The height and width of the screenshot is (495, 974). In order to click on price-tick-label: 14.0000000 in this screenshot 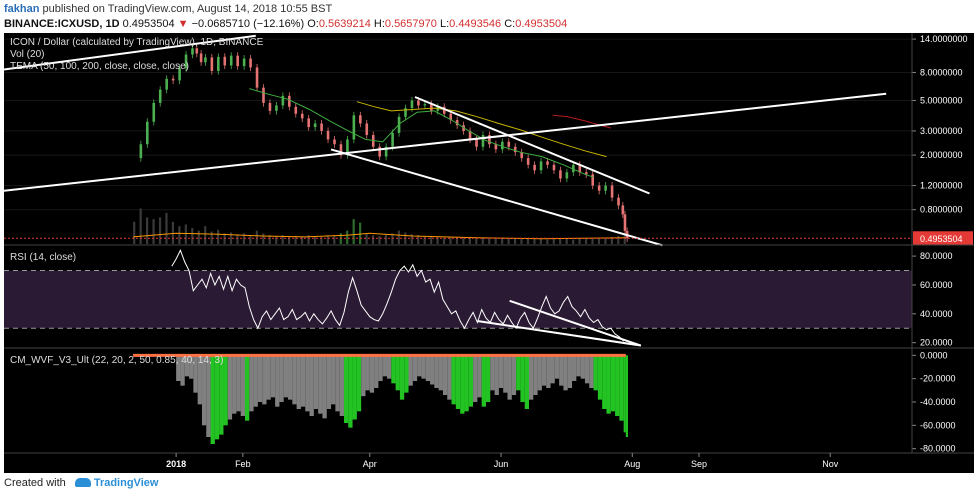, I will do `click(944, 39)`.